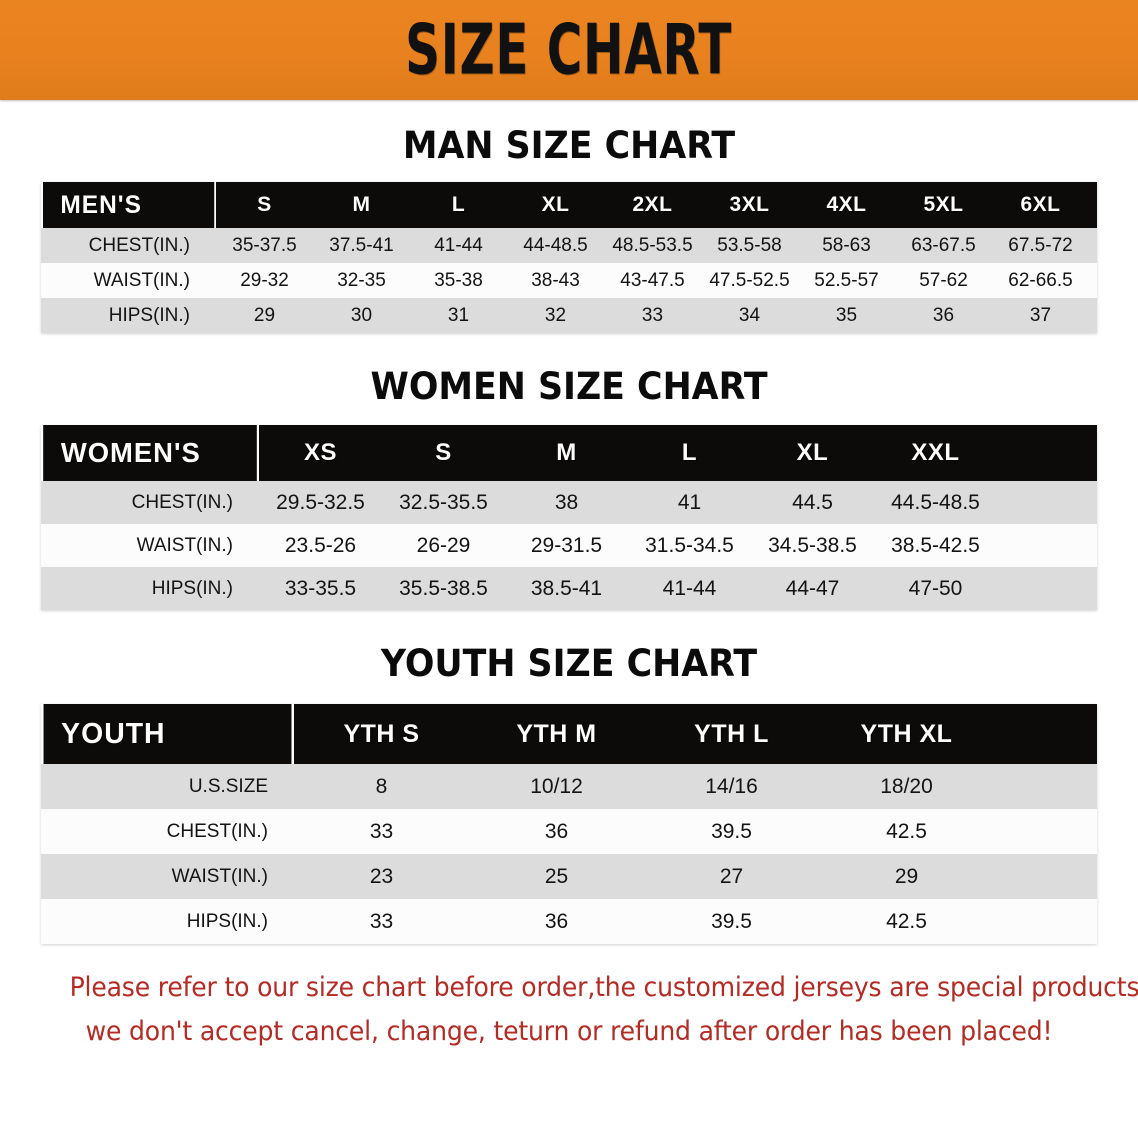  What do you see at coordinates (943, 205) in the screenshot?
I see `man-header-size-5xl: 5XL` at bounding box center [943, 205].